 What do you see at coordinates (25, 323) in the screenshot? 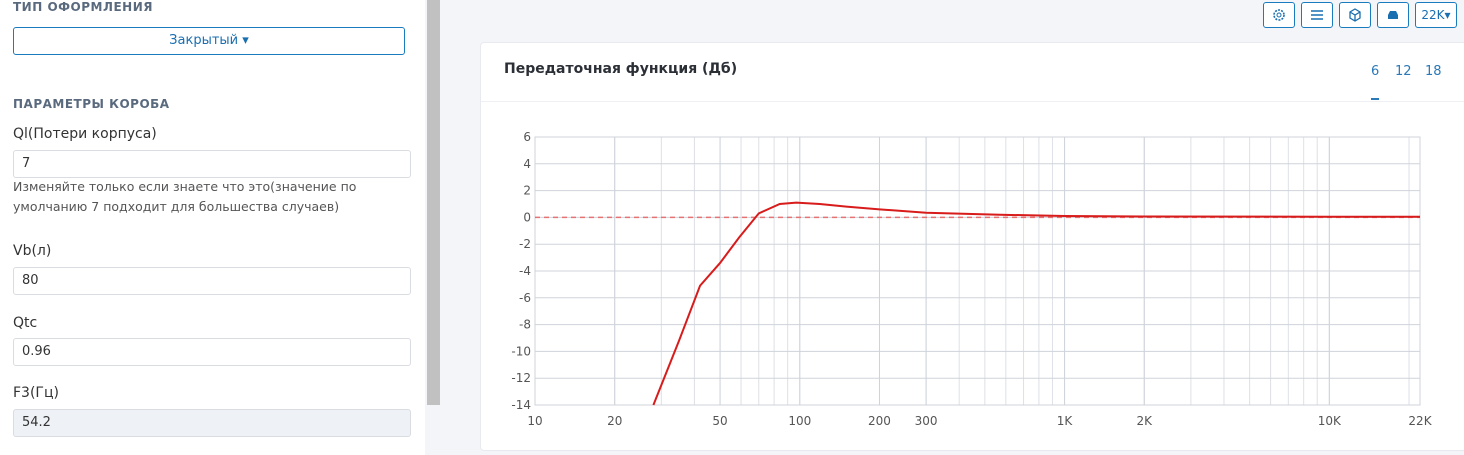
I see `field-label: Qtc` at bounding box center [25, 323].